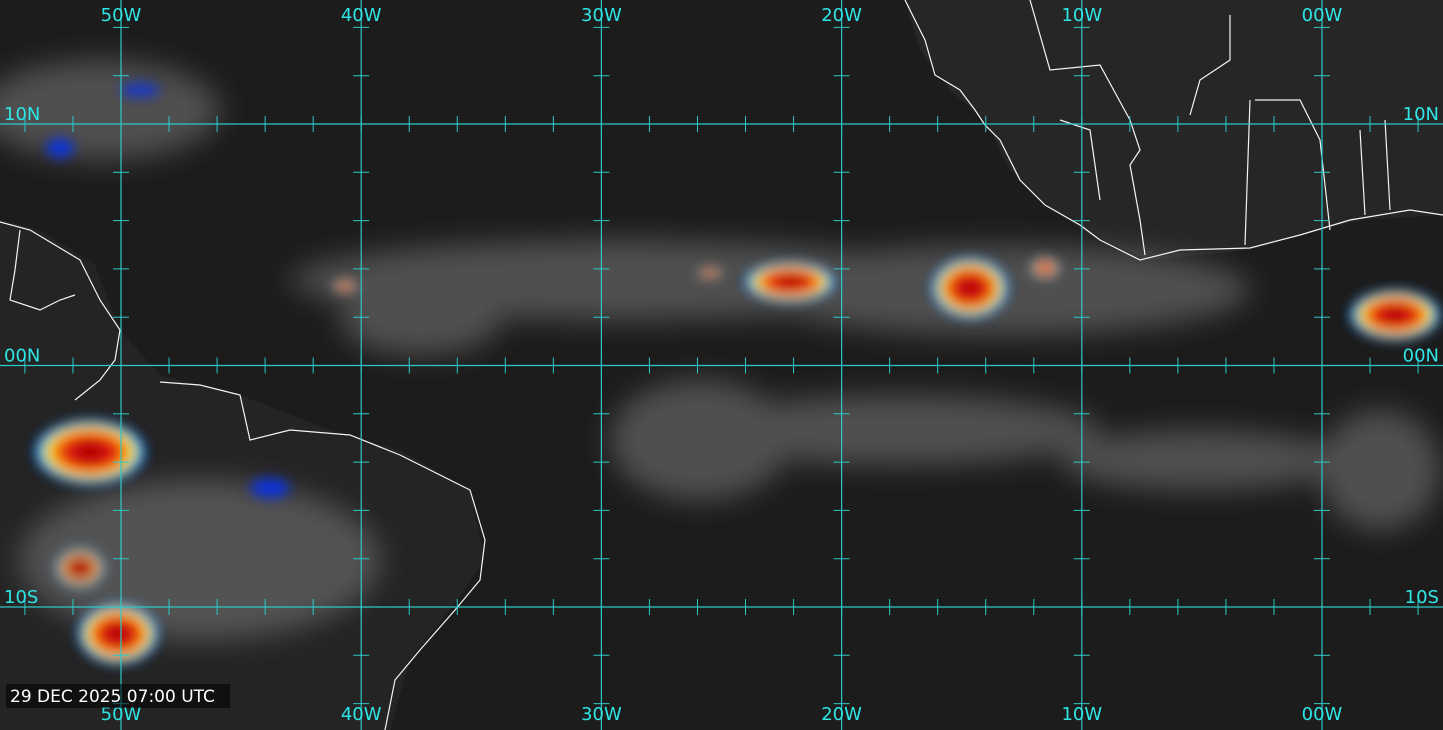  Describe the element at coordinates (22, 356) in the screenshot. I see `latitude-label-left: 00N` at that location.